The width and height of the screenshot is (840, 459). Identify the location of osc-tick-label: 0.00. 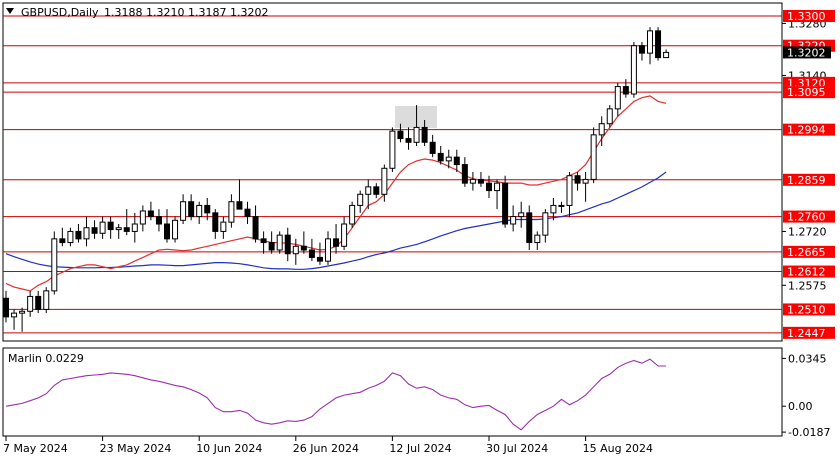
(800, 406).